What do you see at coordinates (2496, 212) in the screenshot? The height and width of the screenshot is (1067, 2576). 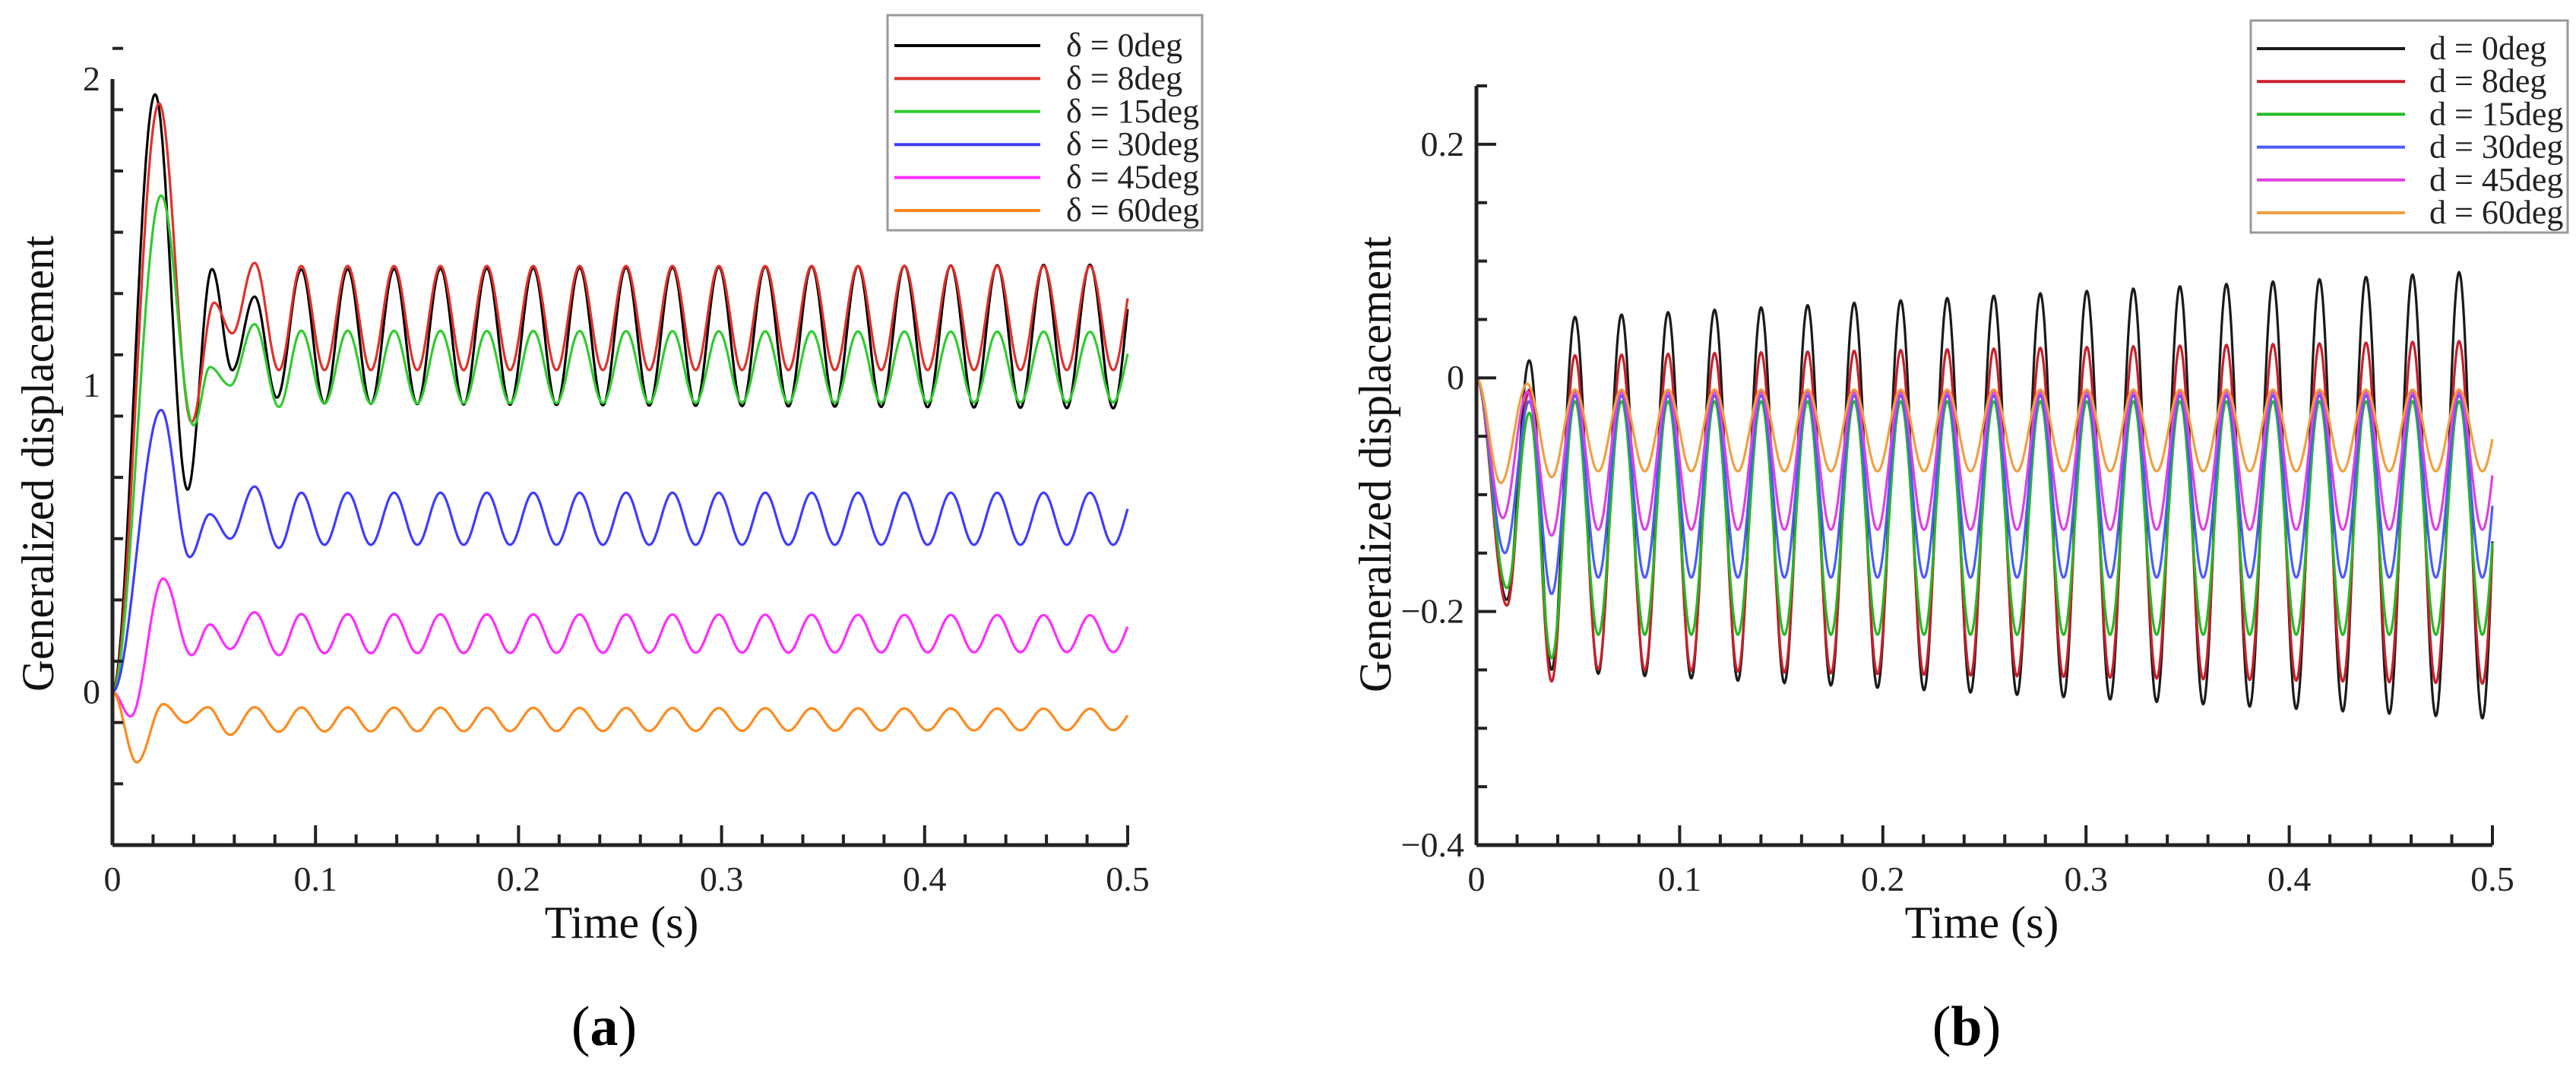 I see `legend-label: d = 60deg` at bounding box center [2496, 212].